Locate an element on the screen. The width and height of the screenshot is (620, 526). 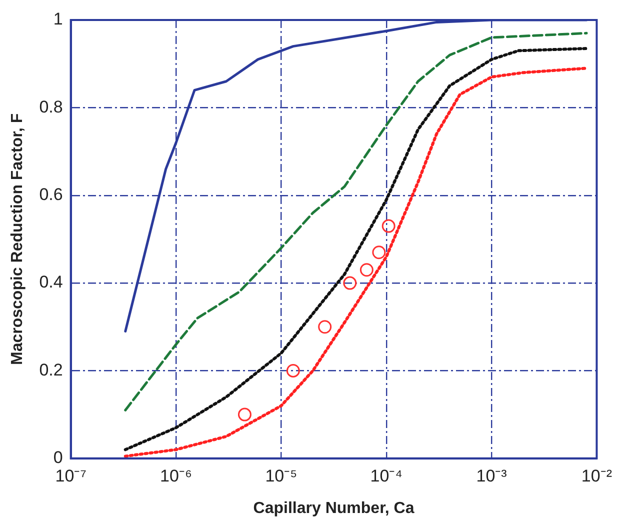
y-tick-label: 0.8 is located at coordinates (51, 106).